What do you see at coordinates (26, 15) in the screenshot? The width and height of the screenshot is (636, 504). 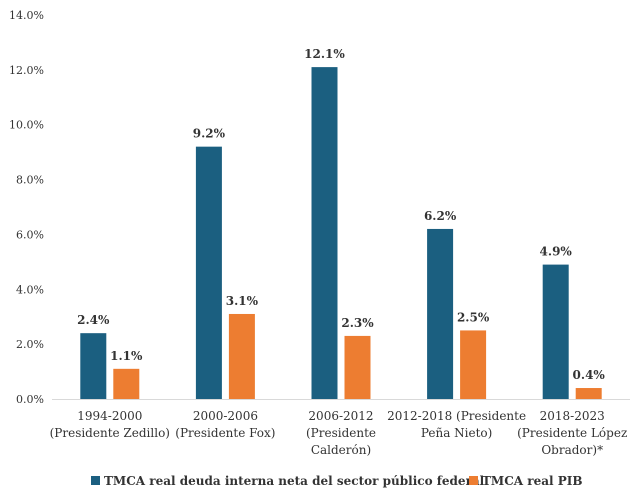 I see `y-tick-label: 14.0%` at bounding box center [26, 15].